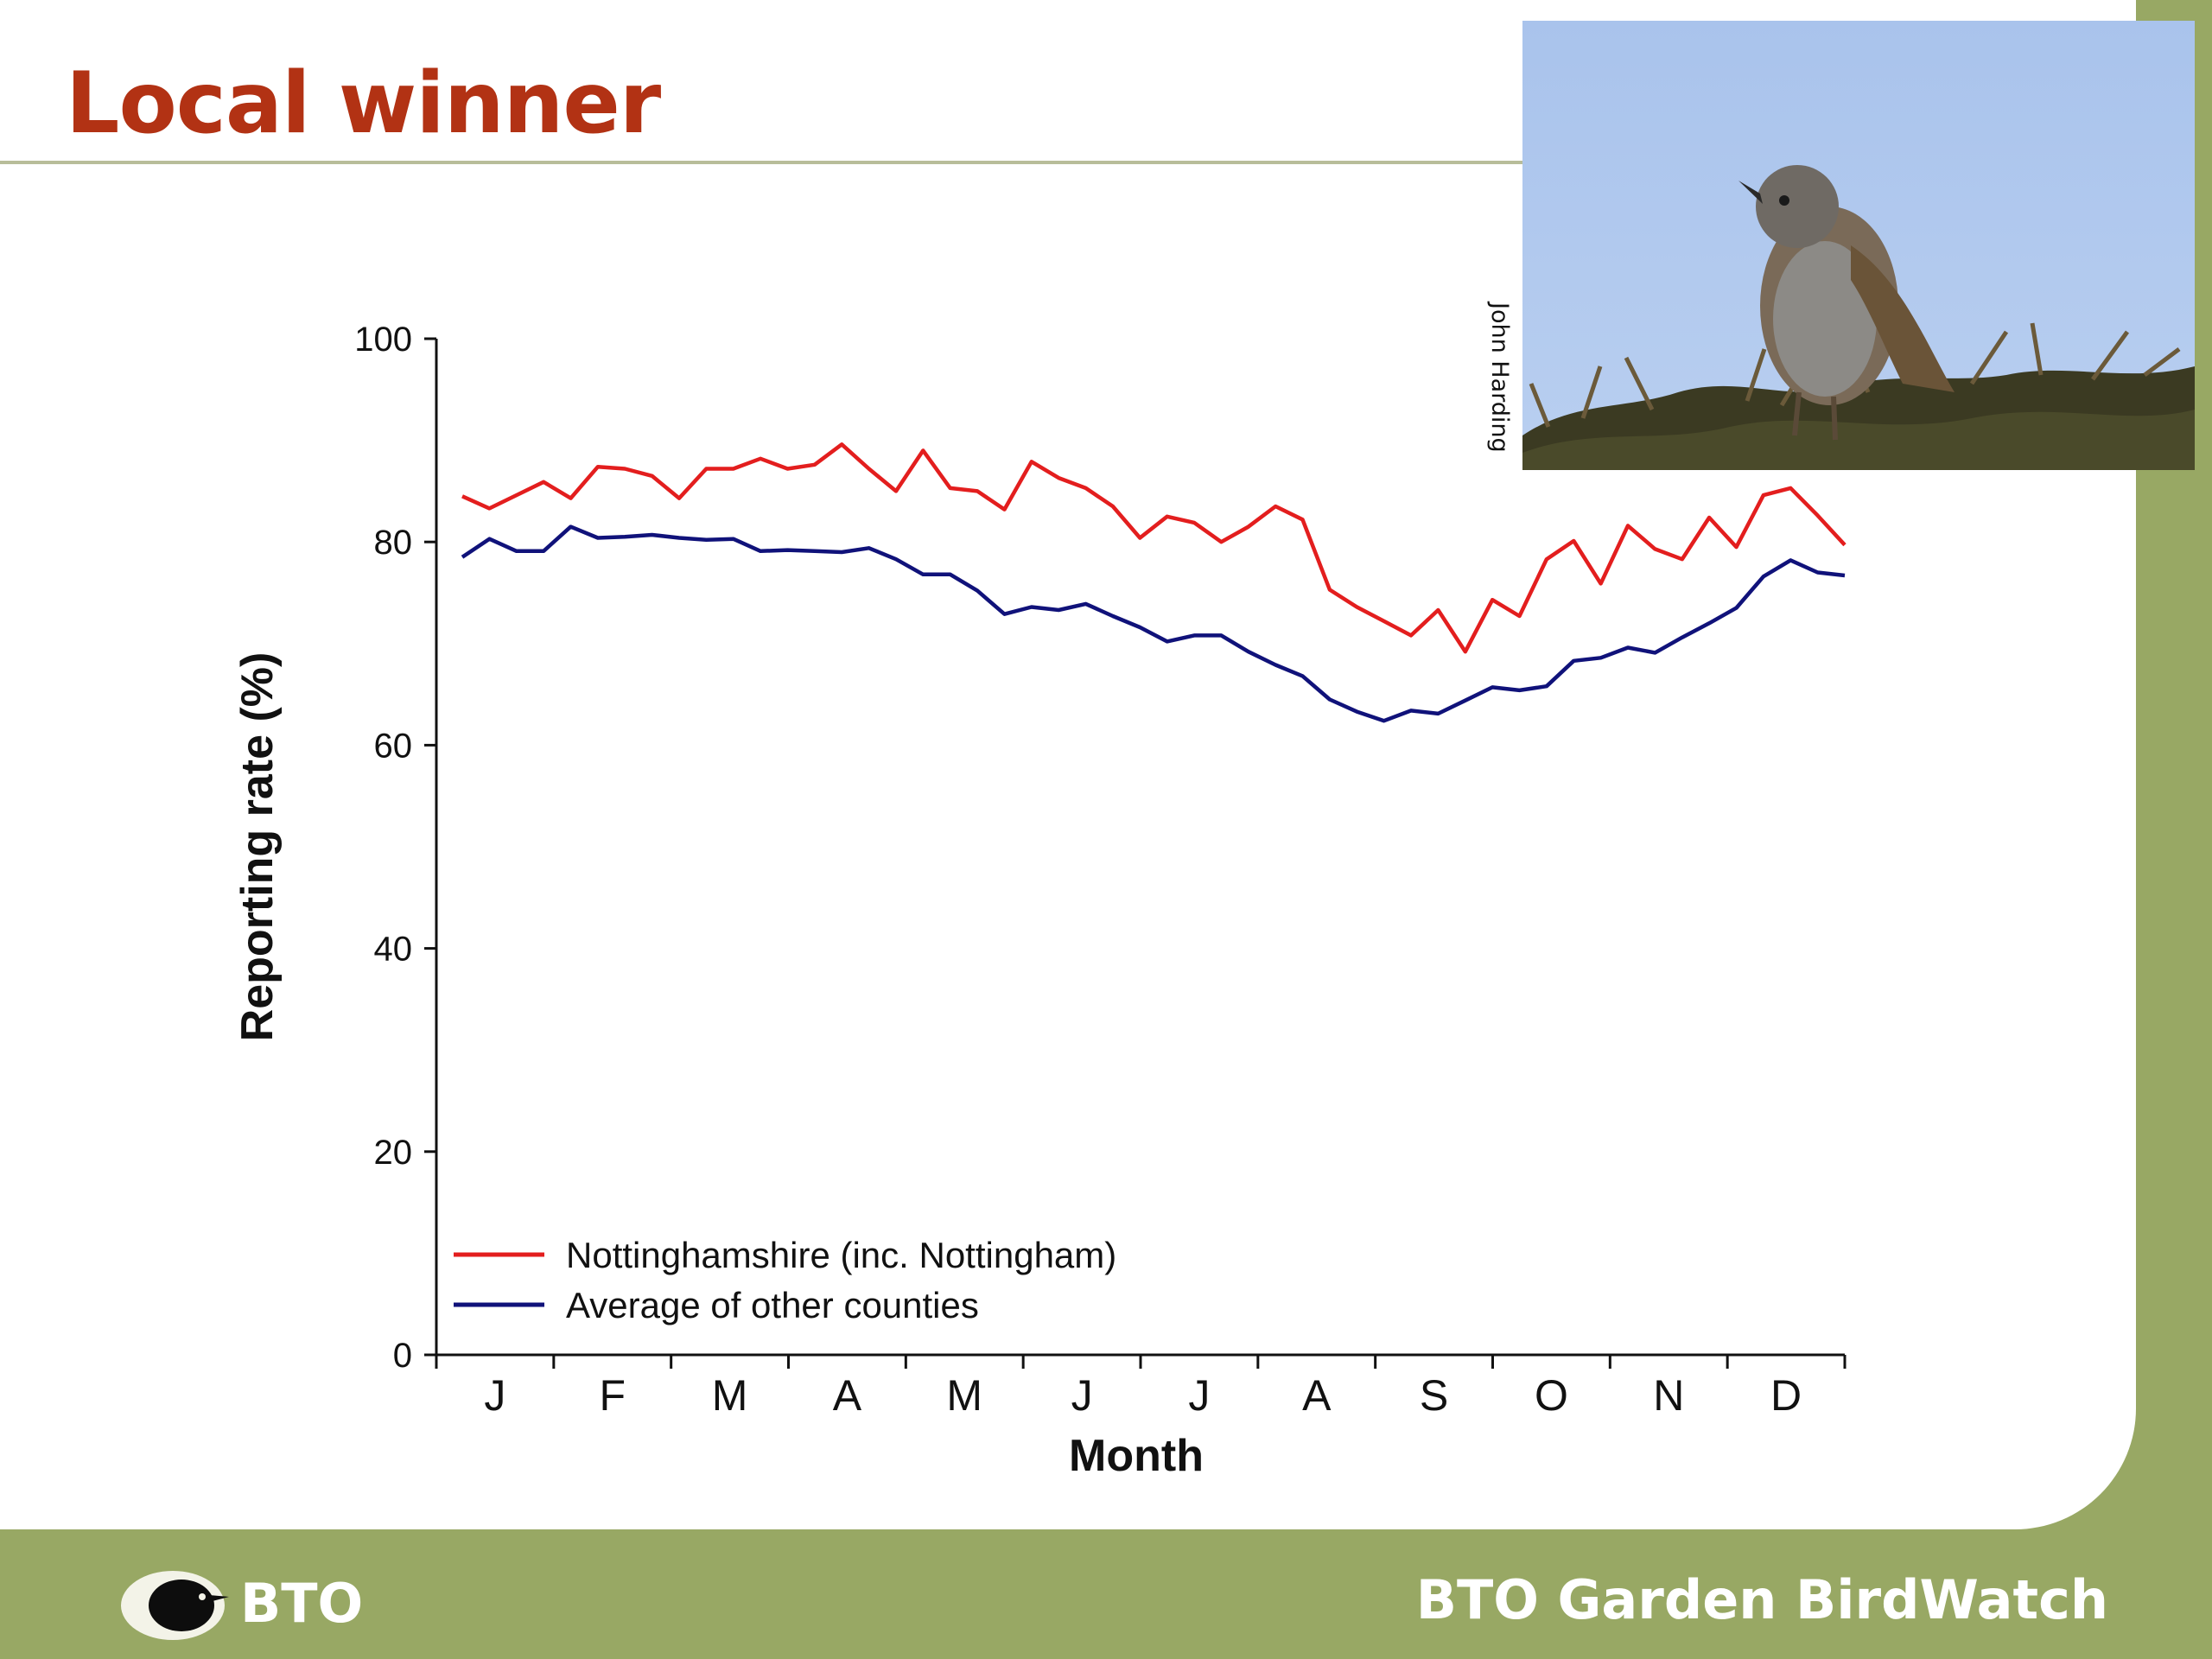 This screenshot has width=2212, height=1659. Describe the element at coordinates (1786, 1395) in the screenshot. I see `x-tick-label: D` at that location.